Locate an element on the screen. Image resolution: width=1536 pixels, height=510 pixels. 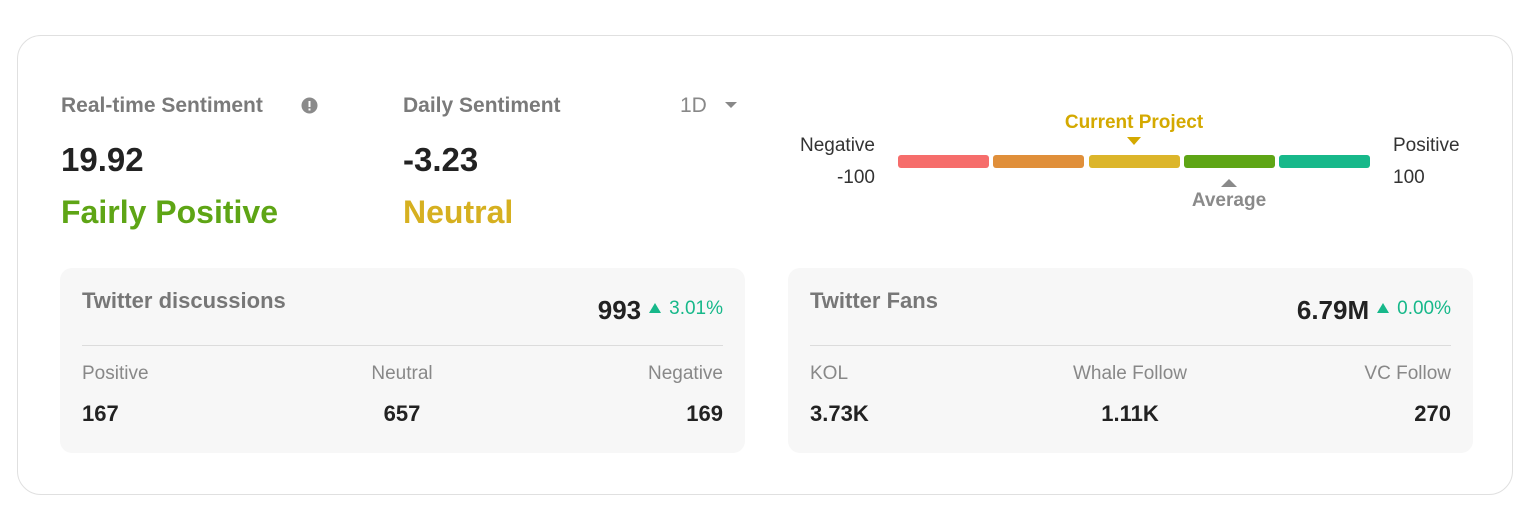
current-project-label: Current Project is located at coordinates (1134, 122).